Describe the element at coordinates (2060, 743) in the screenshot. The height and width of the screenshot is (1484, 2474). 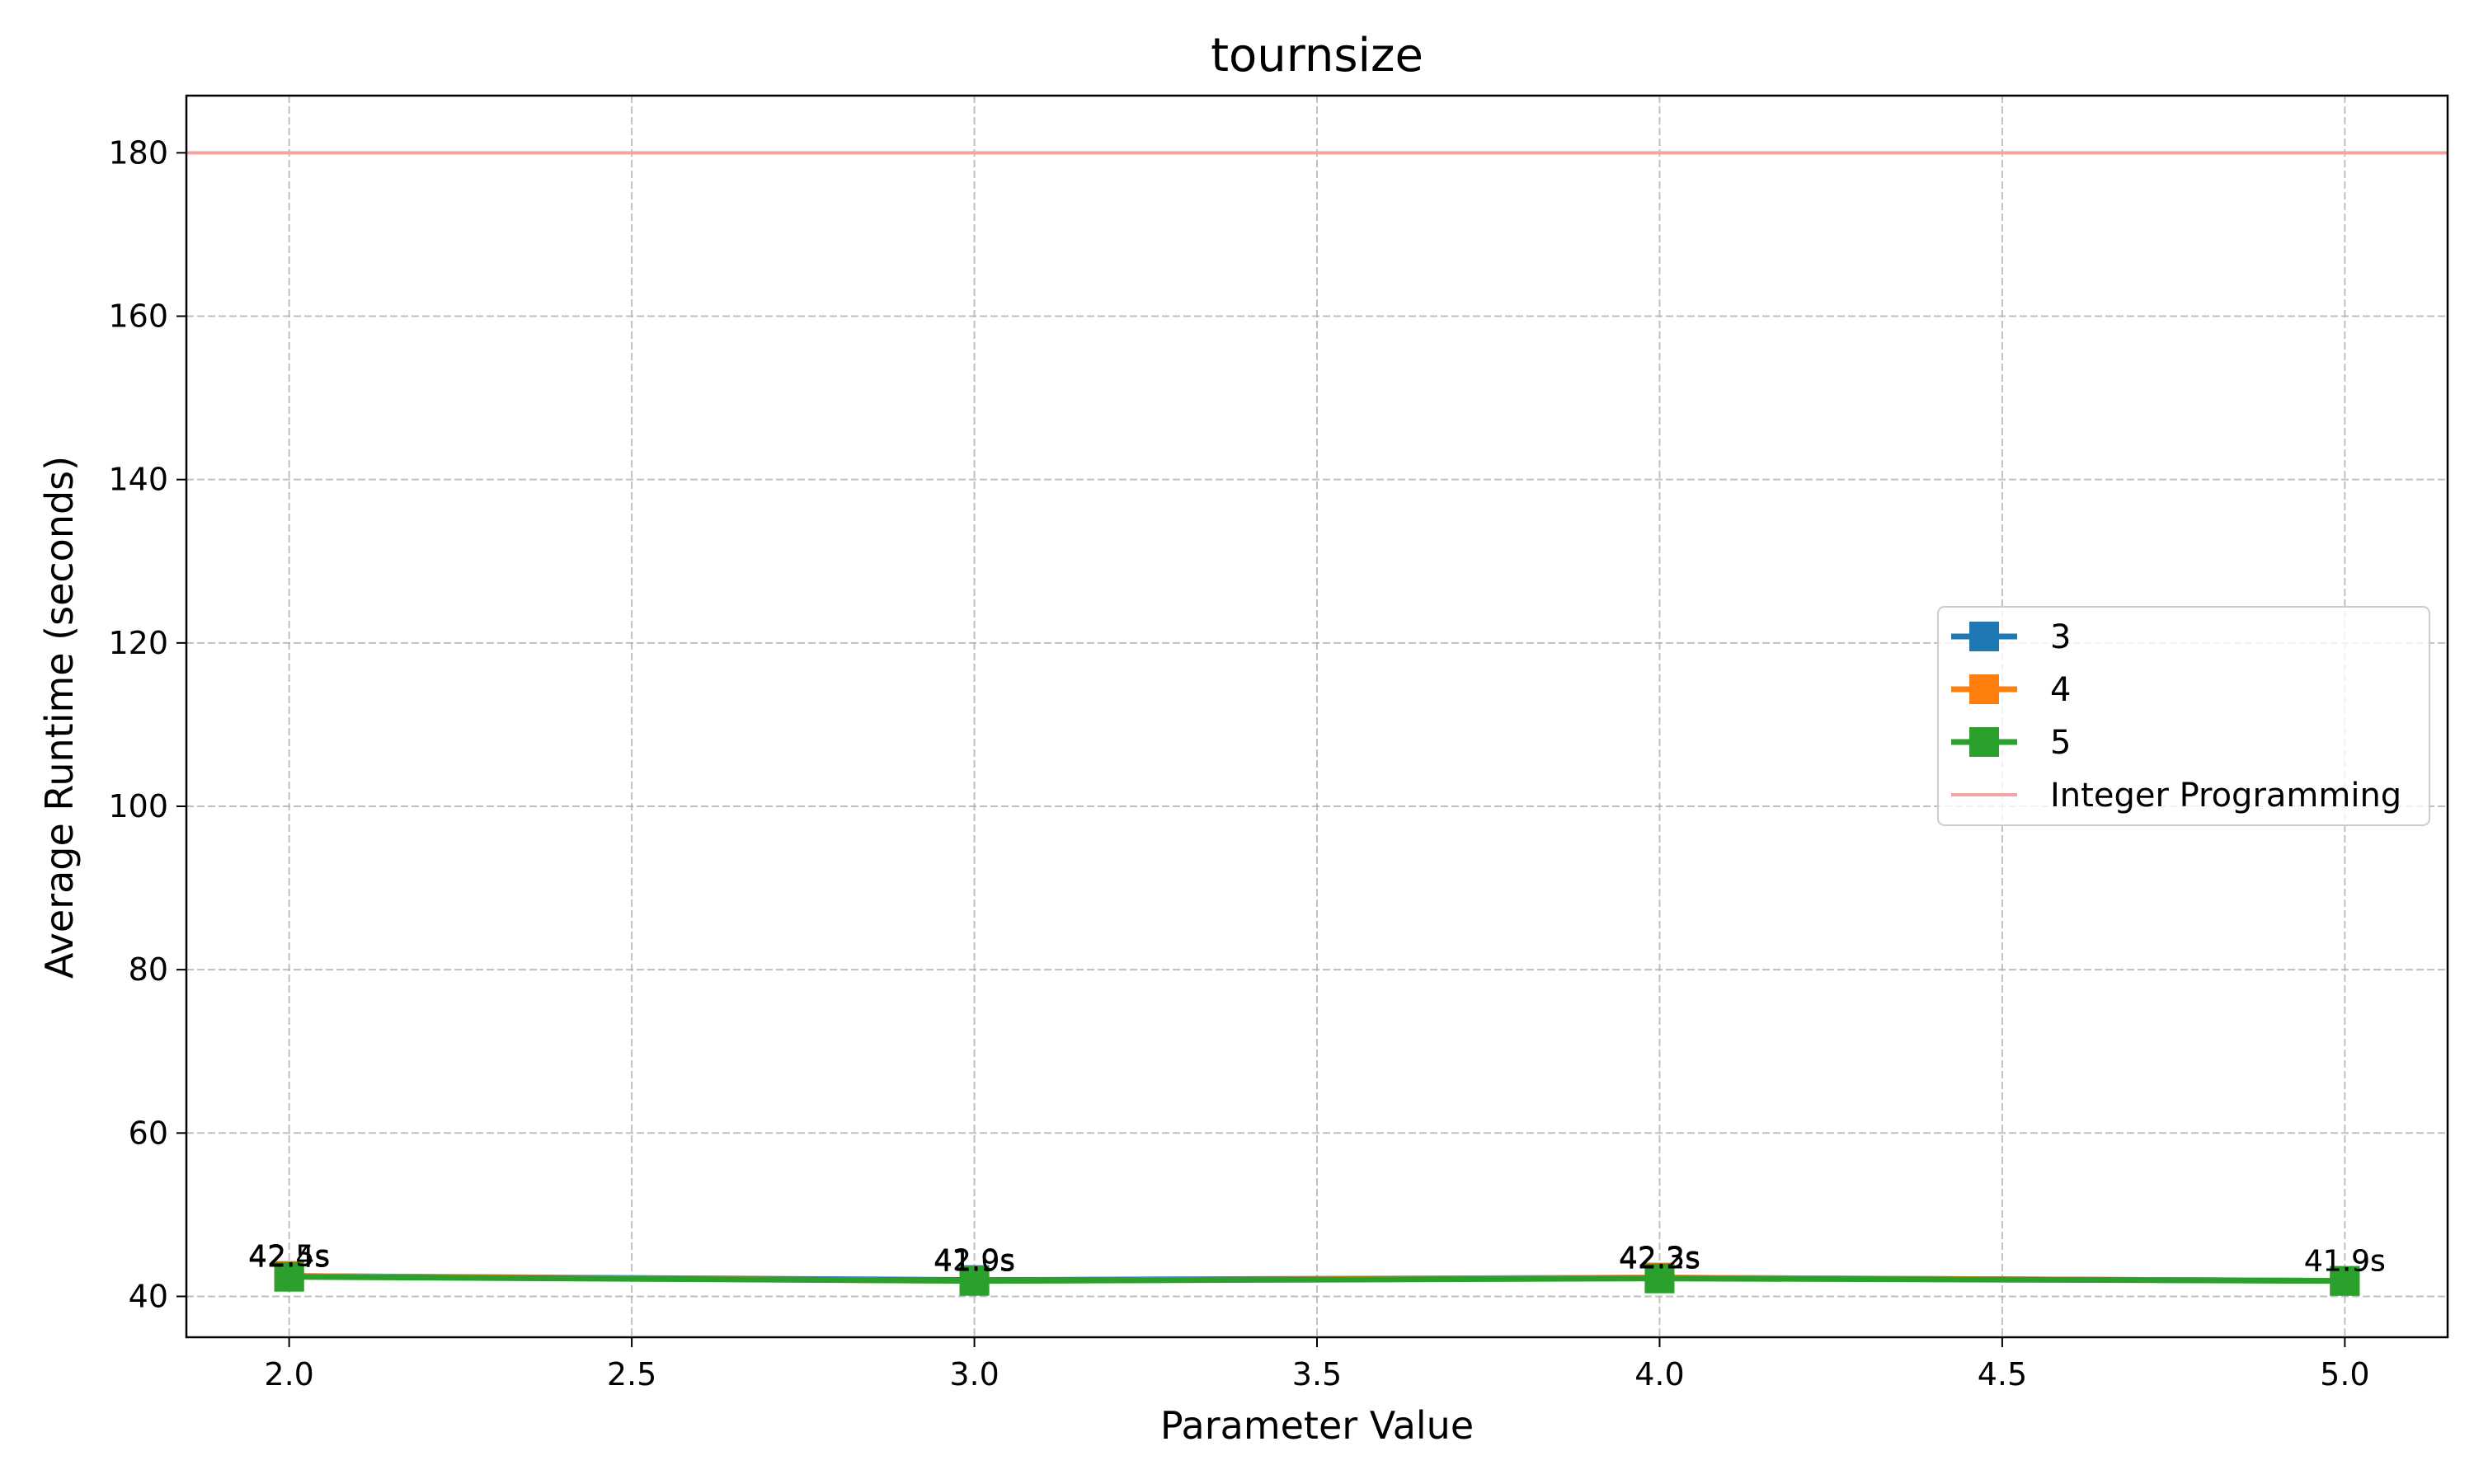
I see `legend-label: 5` at that location.